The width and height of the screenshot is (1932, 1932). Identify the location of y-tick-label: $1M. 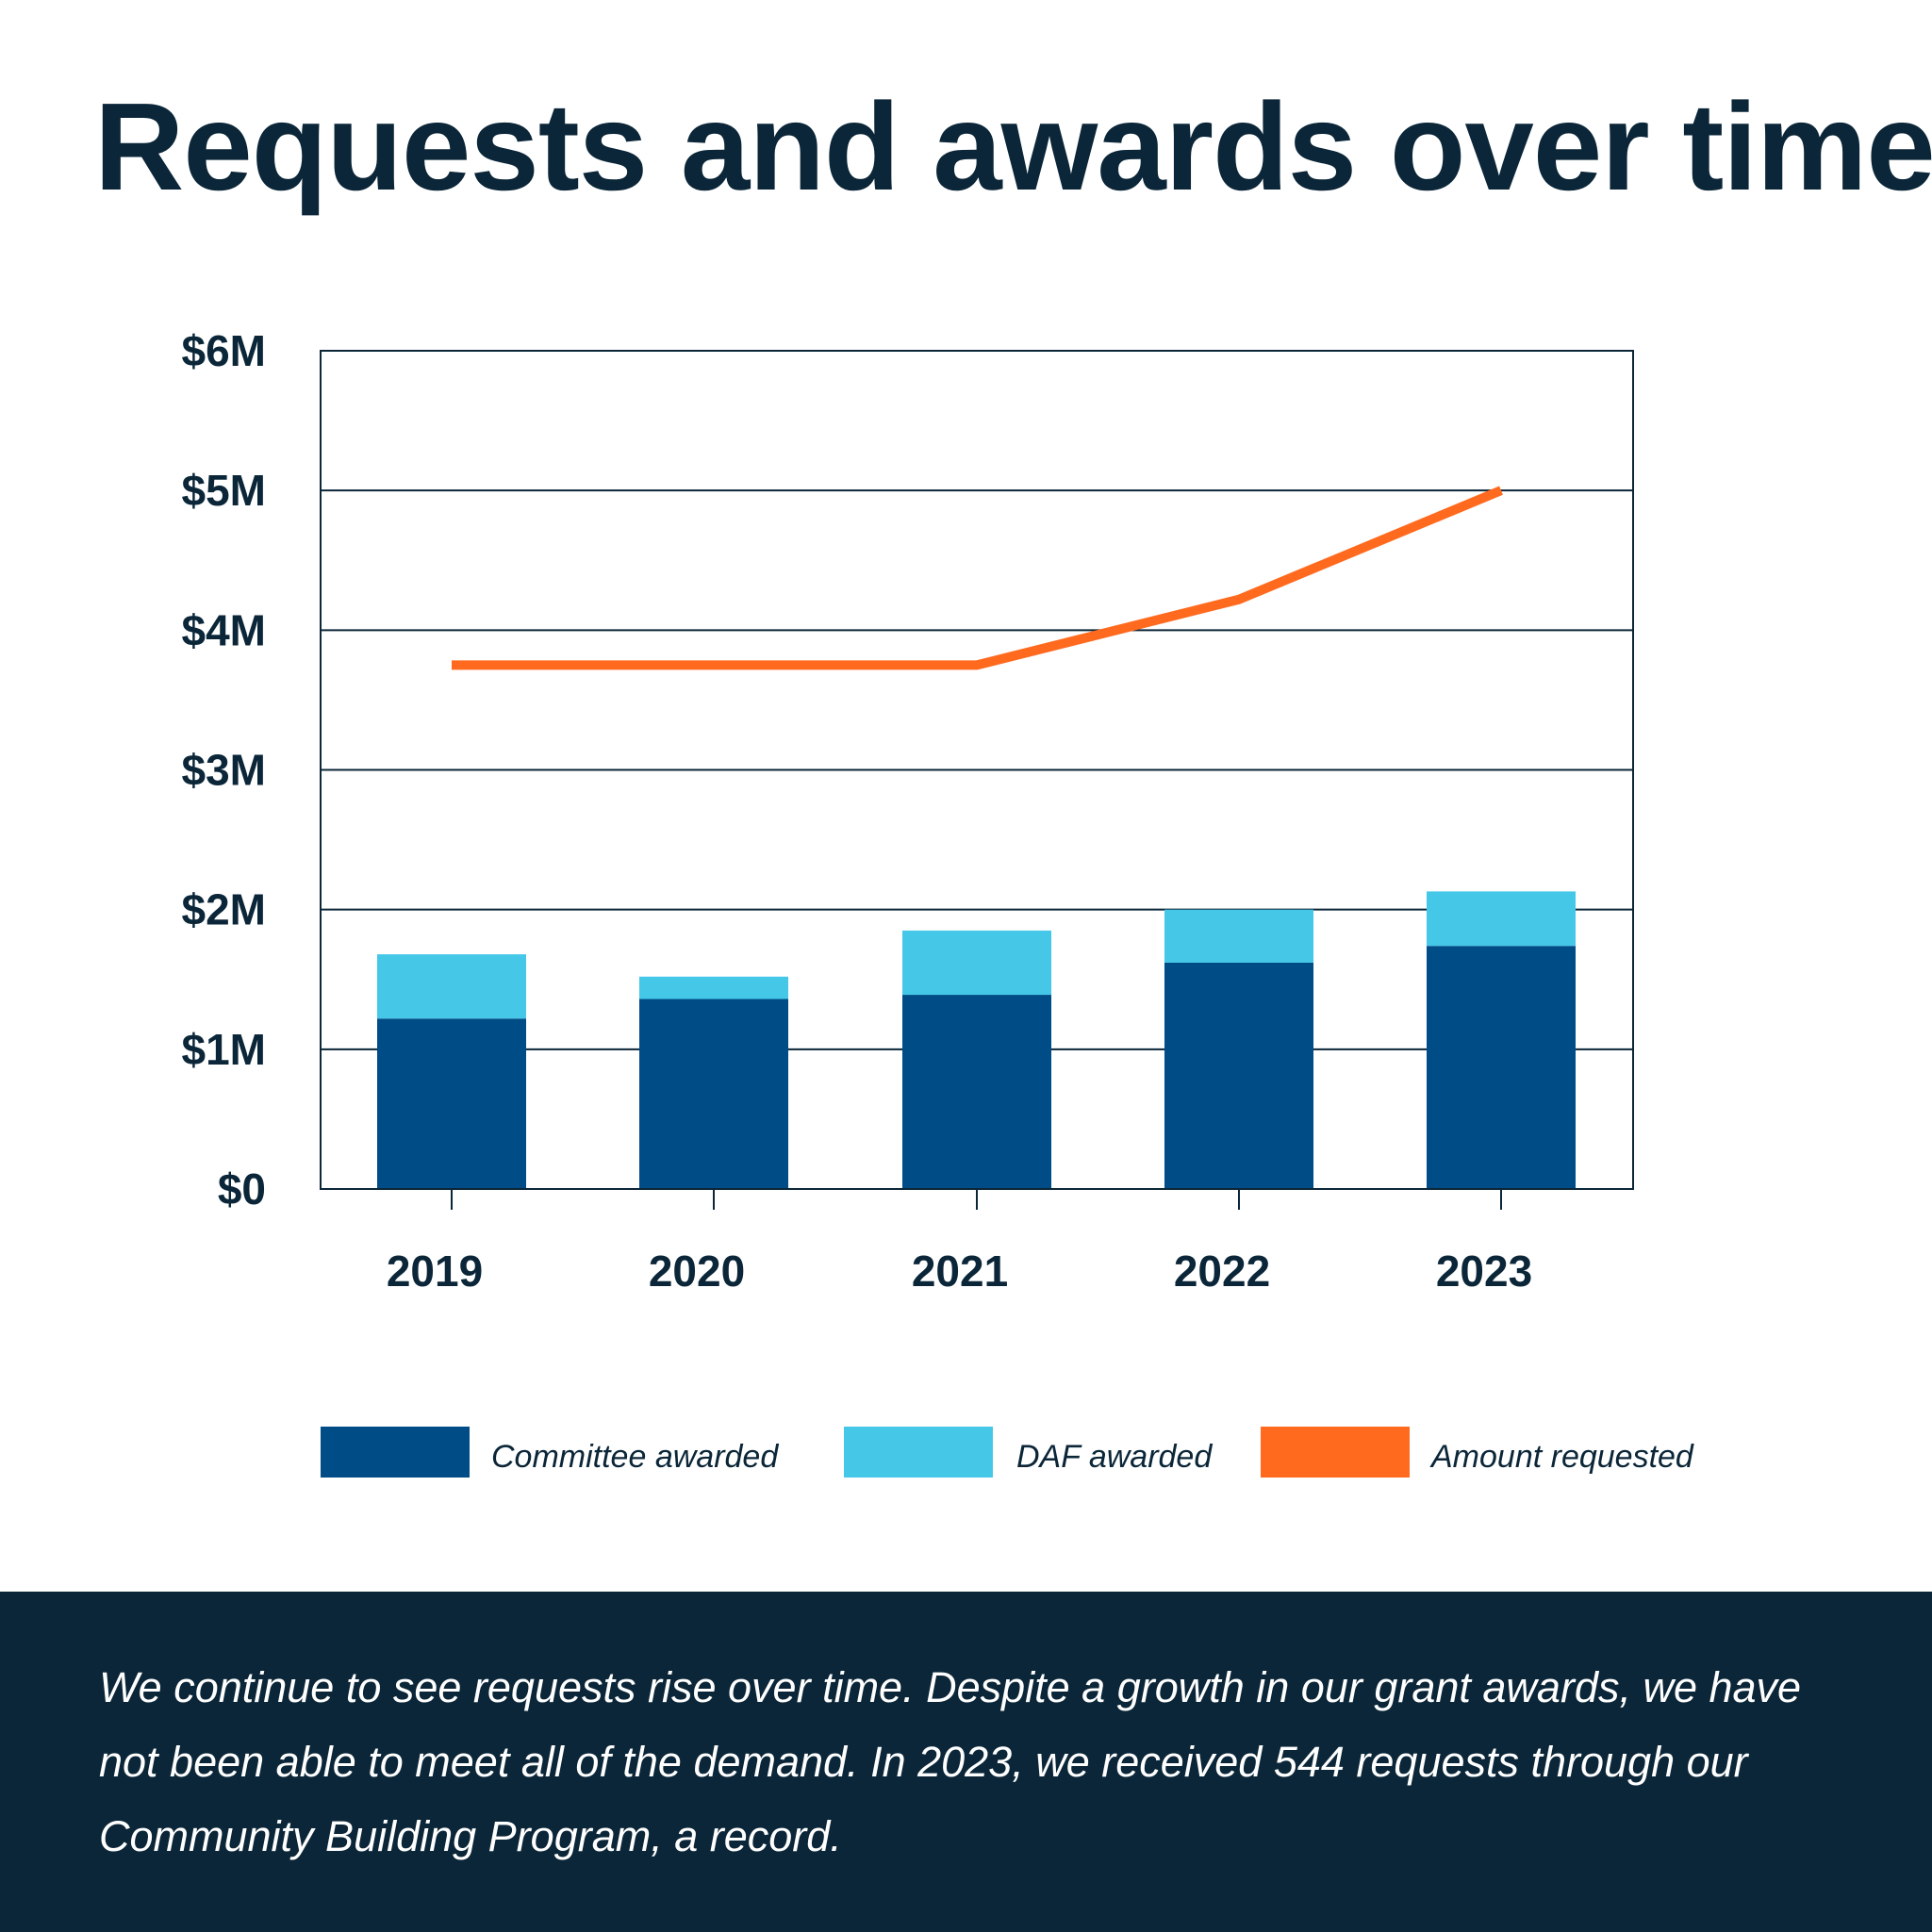
(224, 1049).